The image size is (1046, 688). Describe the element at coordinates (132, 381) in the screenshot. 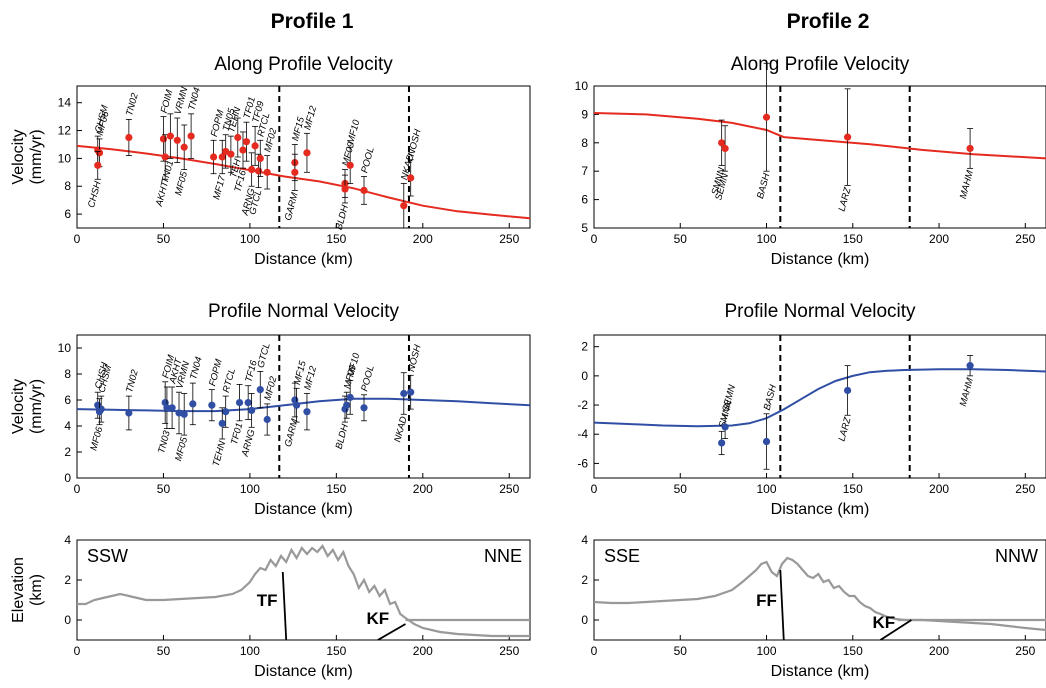

I see `chart-3-station-label: TN02` at that location.